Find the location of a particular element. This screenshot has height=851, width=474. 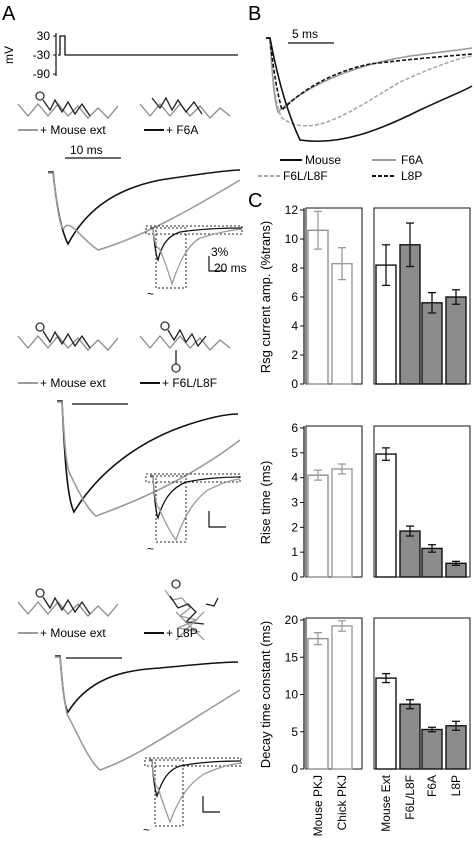

voltage-protocol: 30 -30 -90 mV is located at coordinates (120, 55).